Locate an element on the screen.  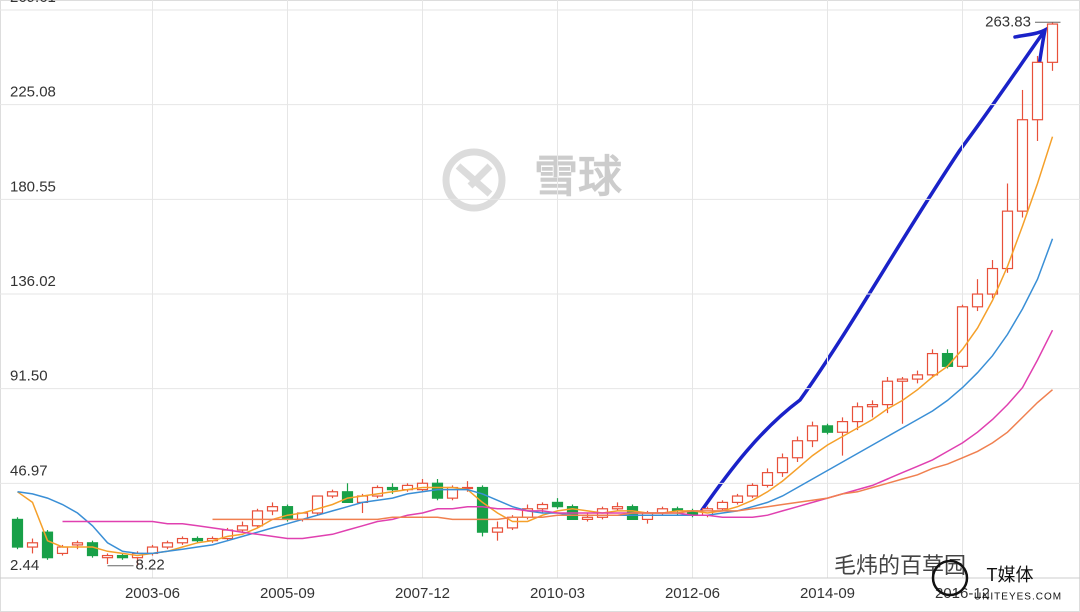
y-tick-label: 225.08 is located at coordinates (33, 92).